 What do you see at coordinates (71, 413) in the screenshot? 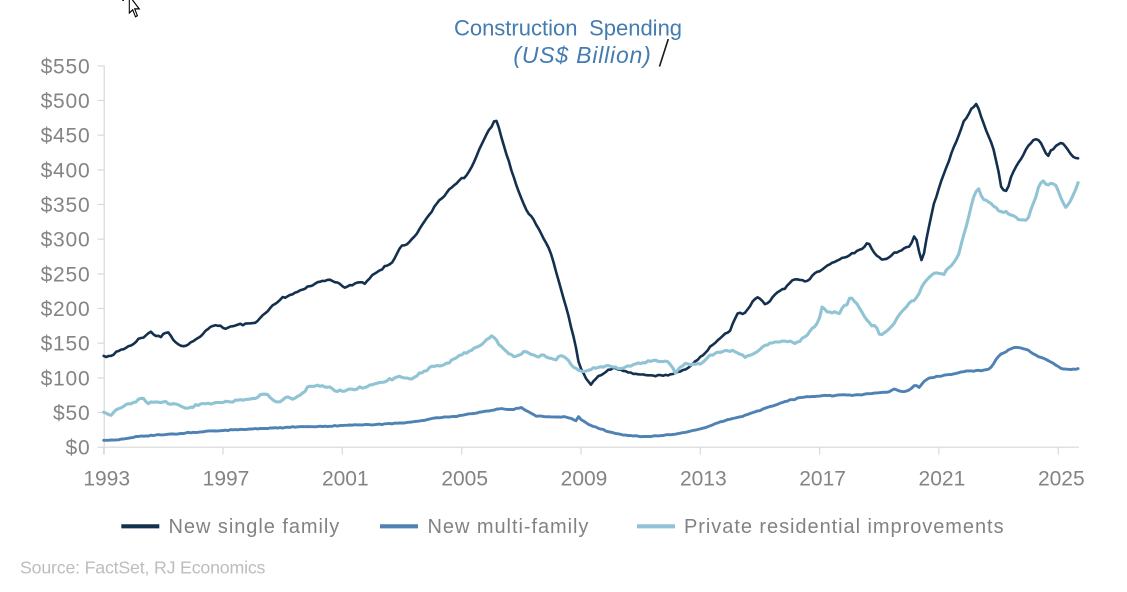
I see `svg-text: $50` at bounding box center [71, 413].